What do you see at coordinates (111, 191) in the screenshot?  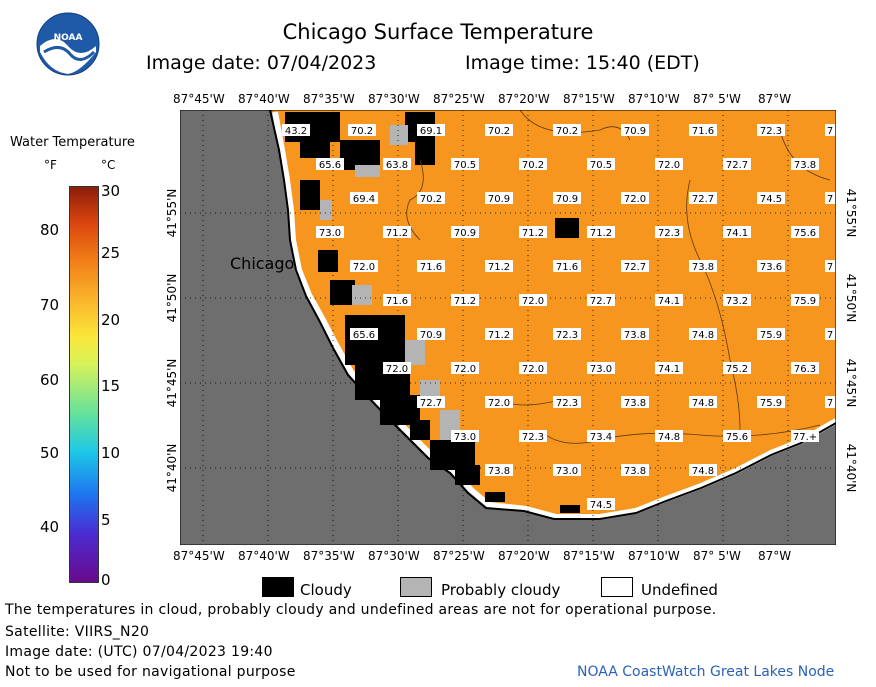 I see `scale-c-tick: 30` at bounding box center [111, 191].